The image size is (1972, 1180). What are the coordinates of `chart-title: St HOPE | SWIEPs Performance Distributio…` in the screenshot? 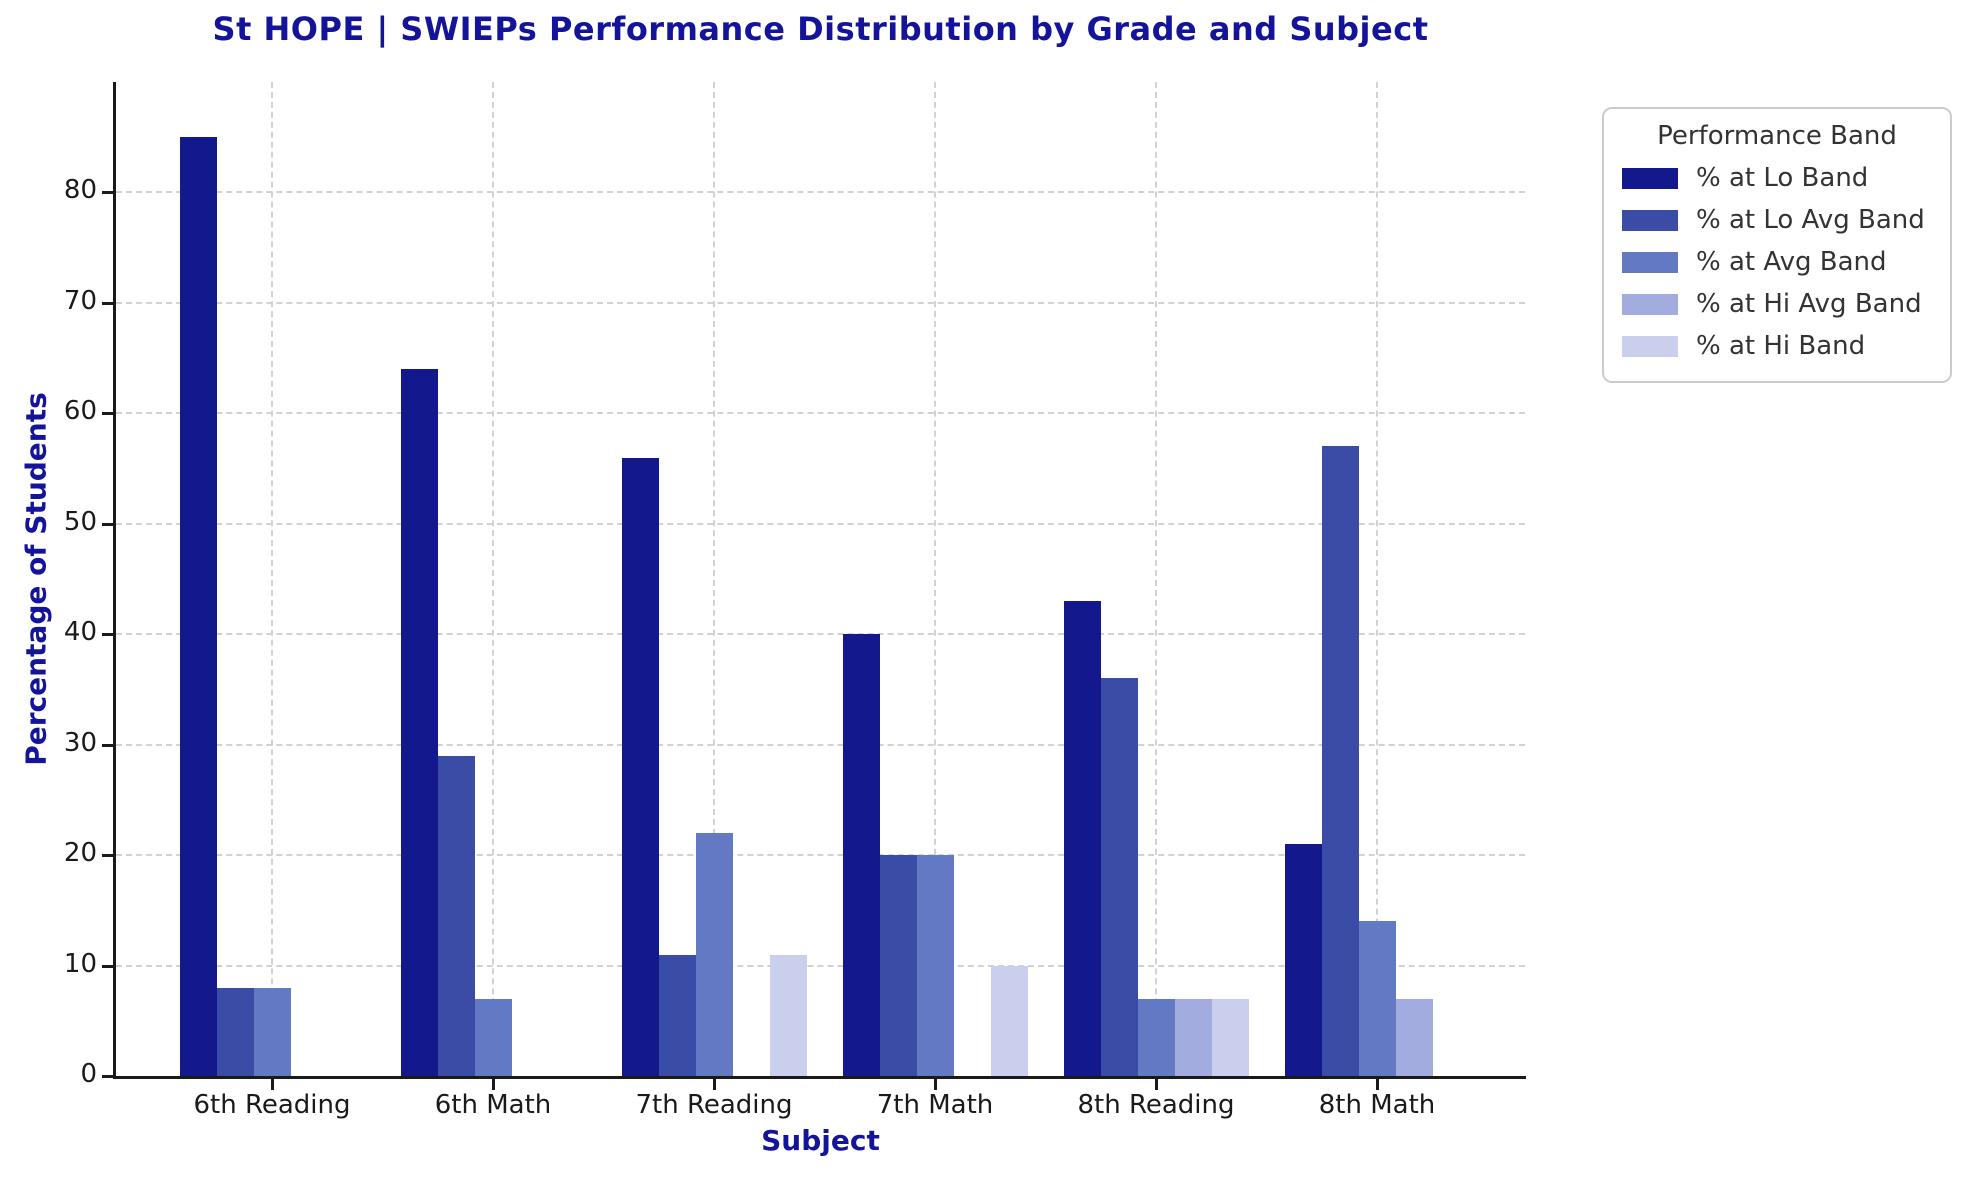 It's located at (820, 29).